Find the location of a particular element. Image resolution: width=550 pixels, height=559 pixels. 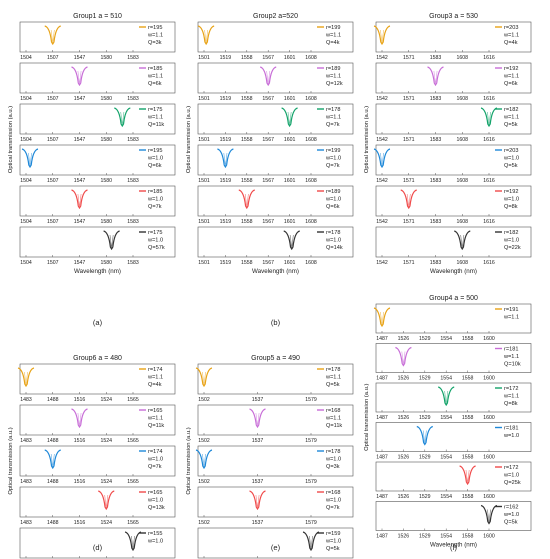

x-tick-label: 1502 is located at coordinates (204, 523).